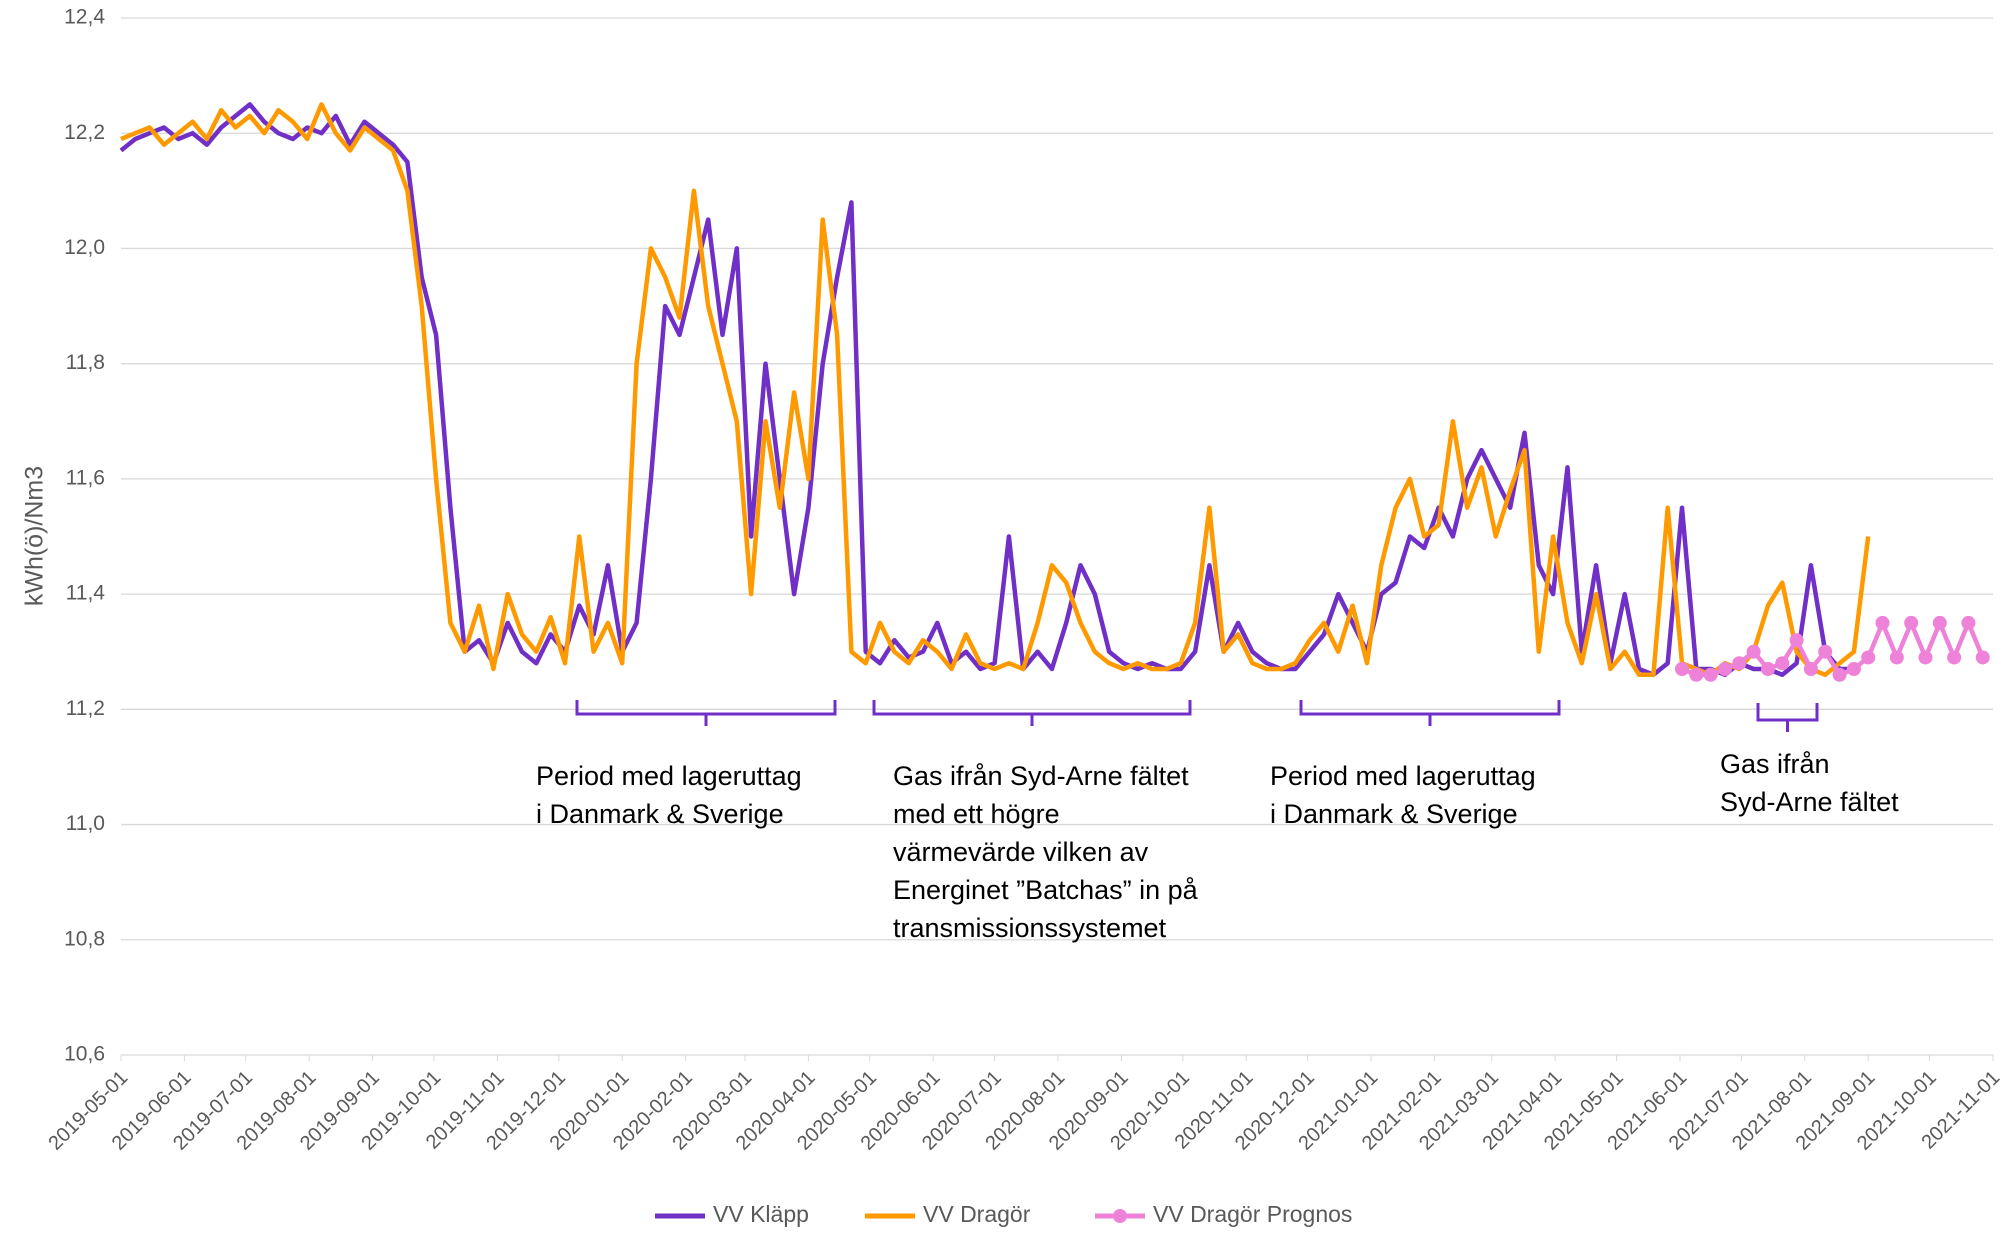 The width and height of the screenshot is (2001, 1233). I want to click on y-tick-label: 12,0, so click(84, 247).